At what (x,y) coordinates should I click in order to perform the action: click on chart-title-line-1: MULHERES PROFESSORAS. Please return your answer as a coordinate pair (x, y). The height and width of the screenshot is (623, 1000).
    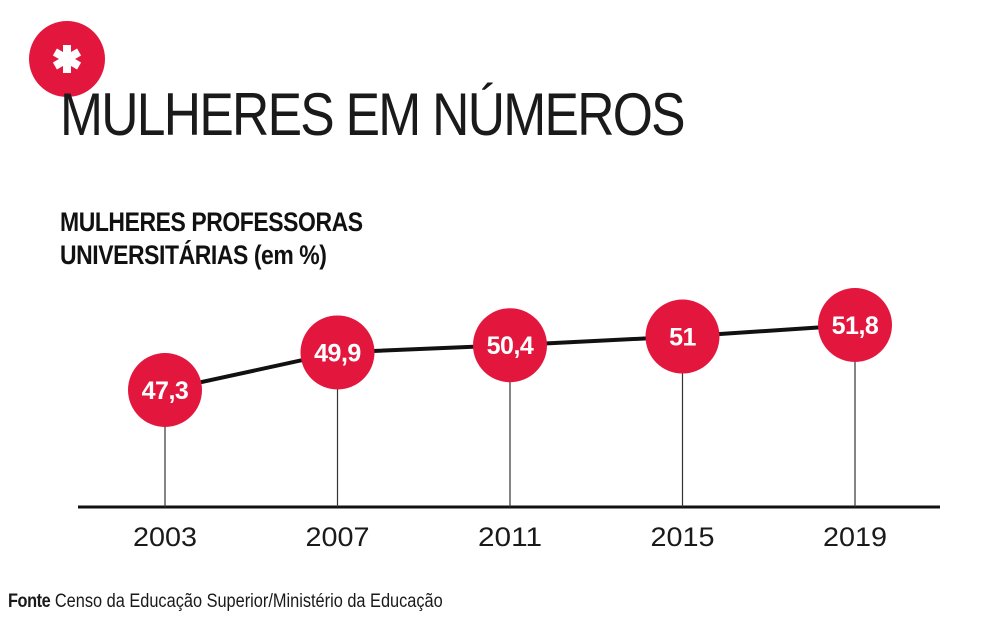
    Looking at the image, I should click on (211, 222).